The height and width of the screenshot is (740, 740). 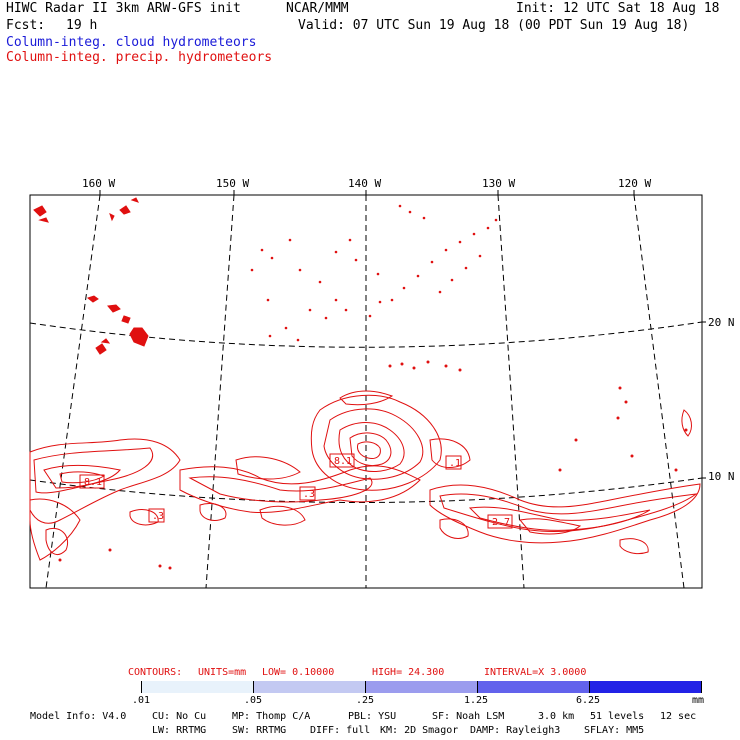 What do you see at coordinates (220, 391) in the screenshot?
I see `meridian-150w` at bounding box center [220, 391].